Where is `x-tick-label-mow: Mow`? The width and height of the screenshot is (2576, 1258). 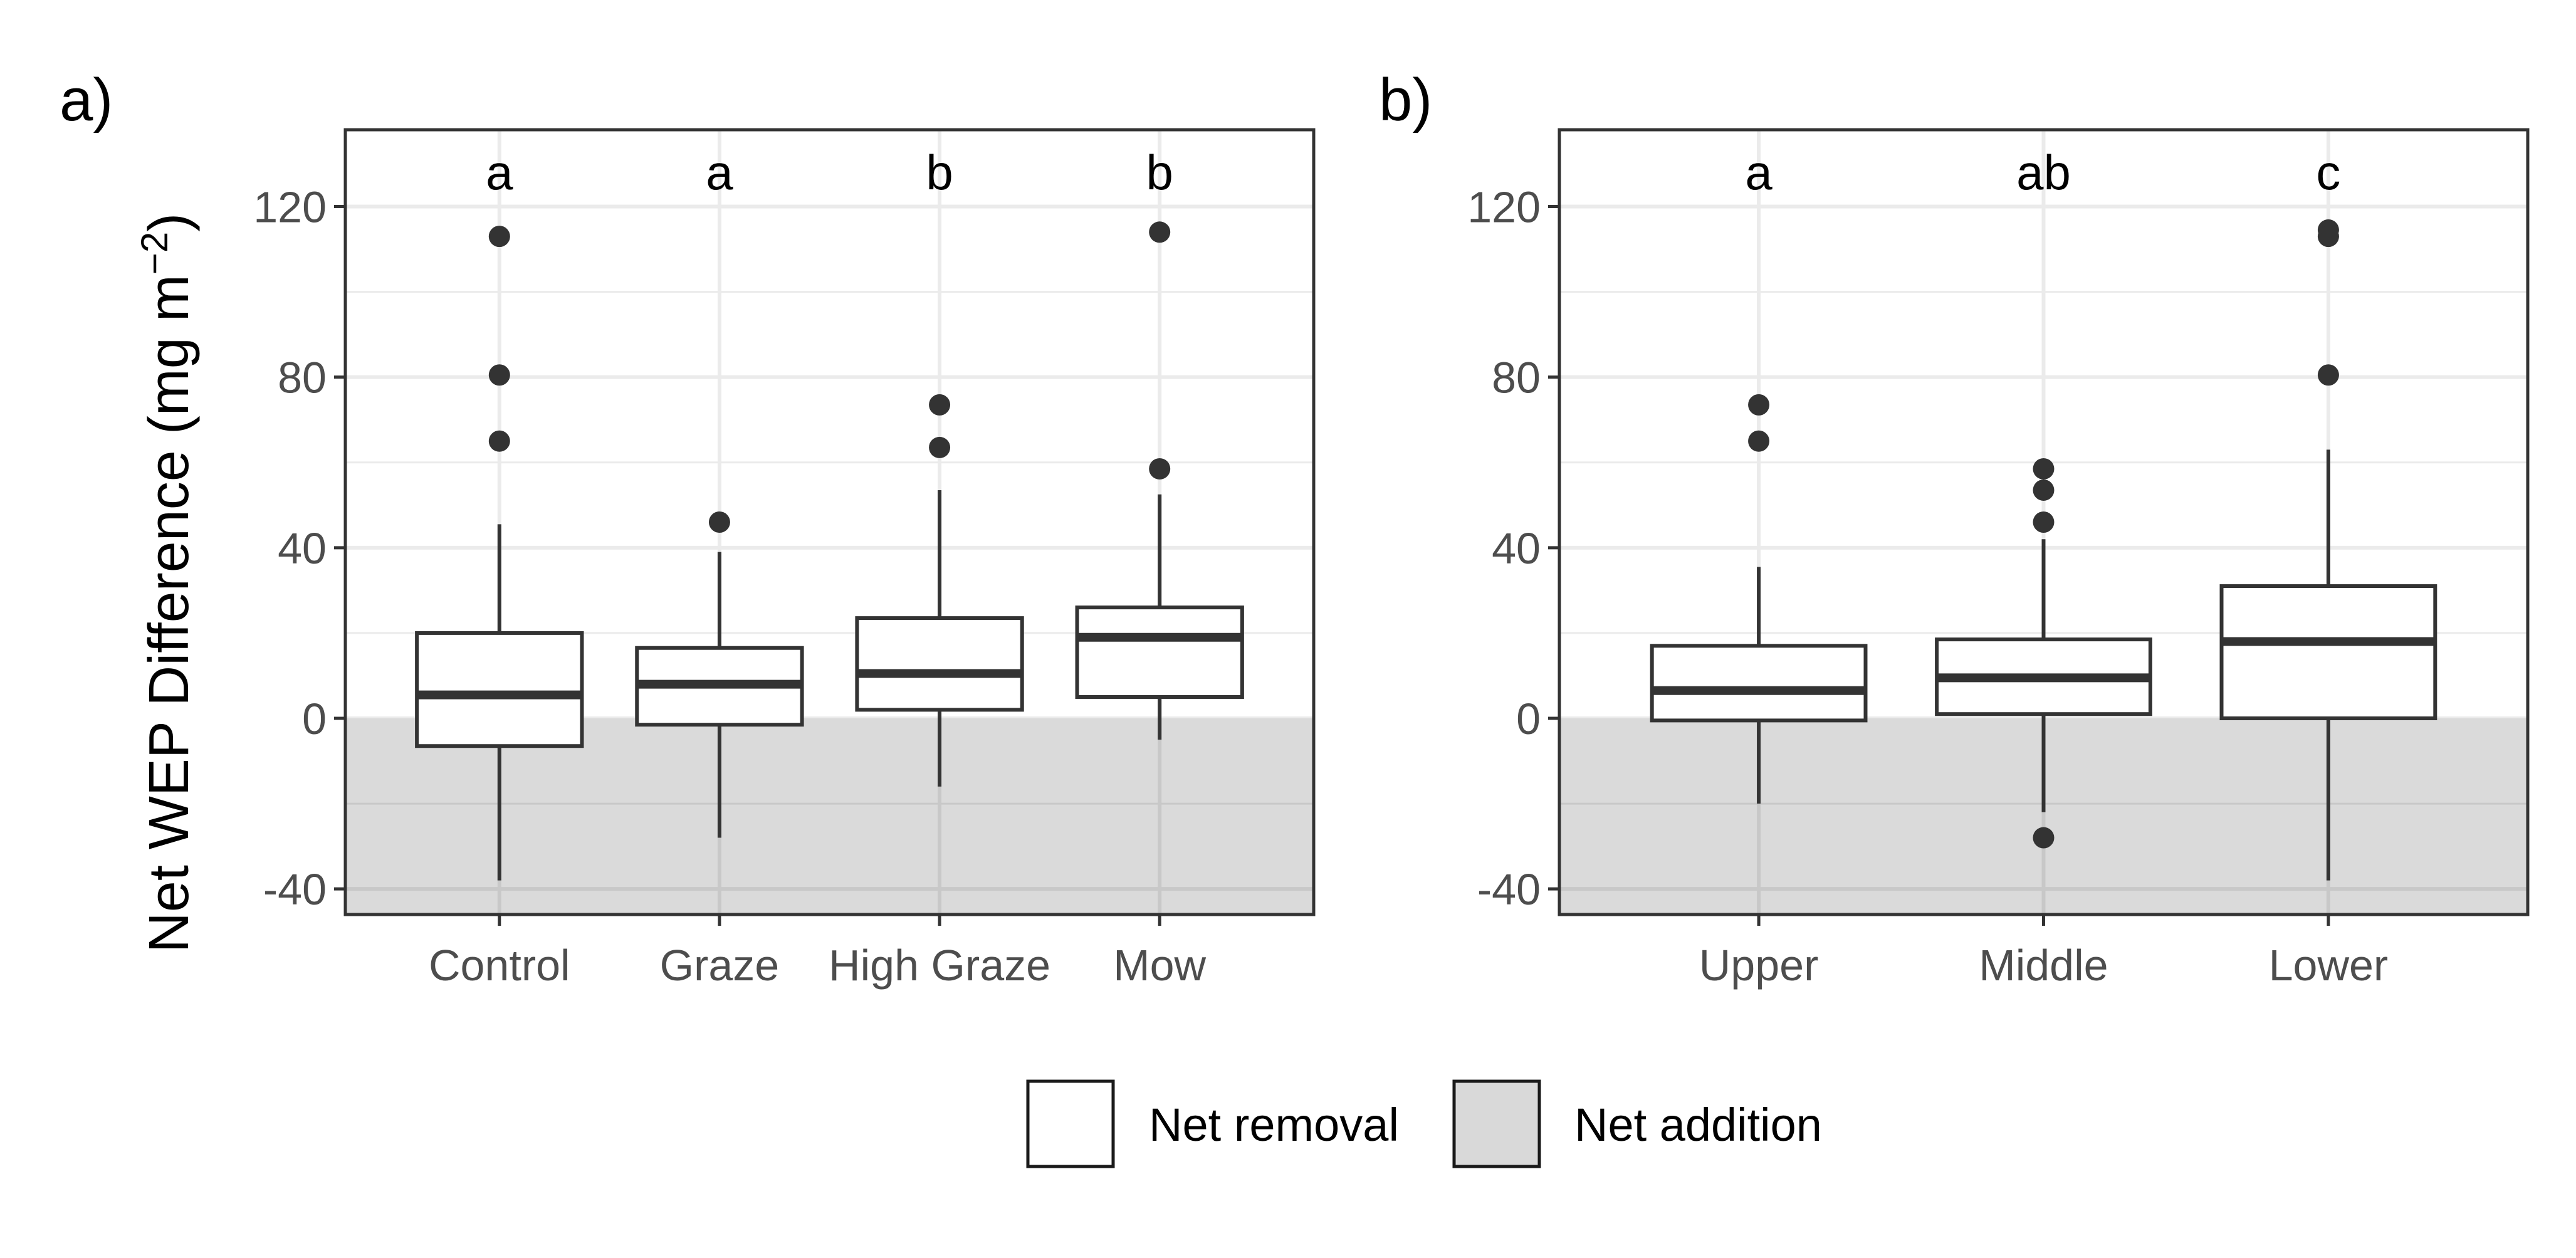 x-tick-label-mow: Mow is located at coordinates (1159, 965).